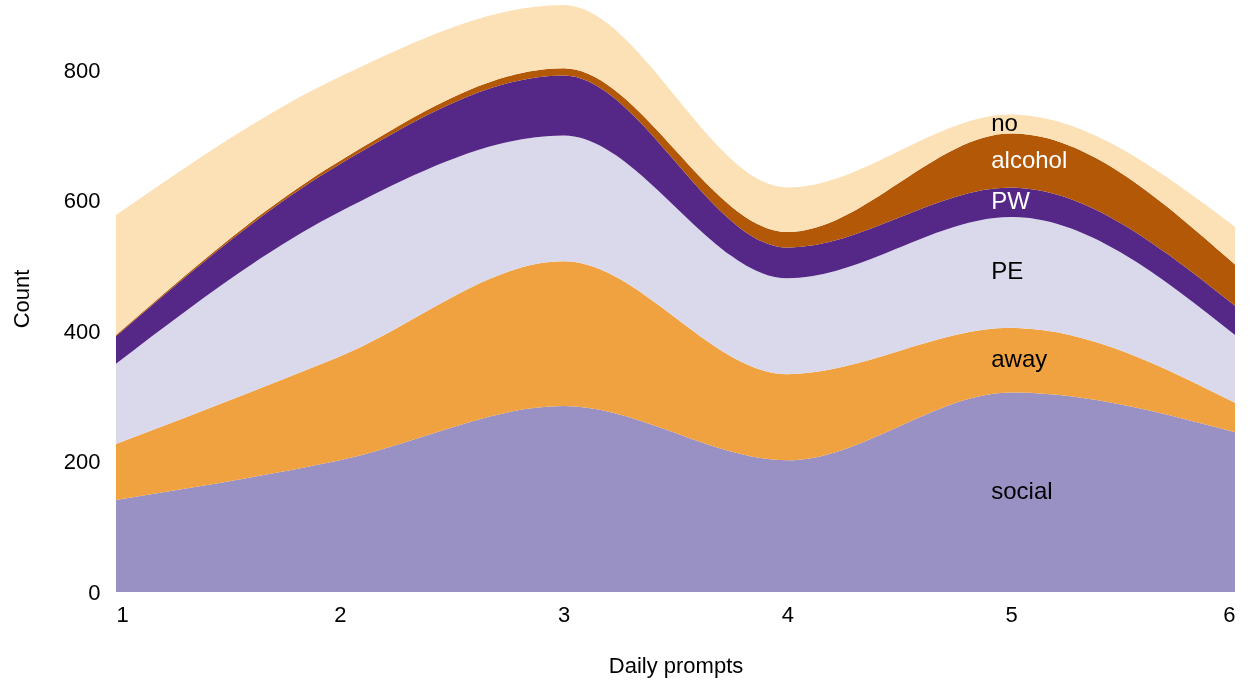  What do you see at coordinates (1229, 614) in the screenshot?
I see `x-tick-label: 6` at bounding box center [1229, 614].